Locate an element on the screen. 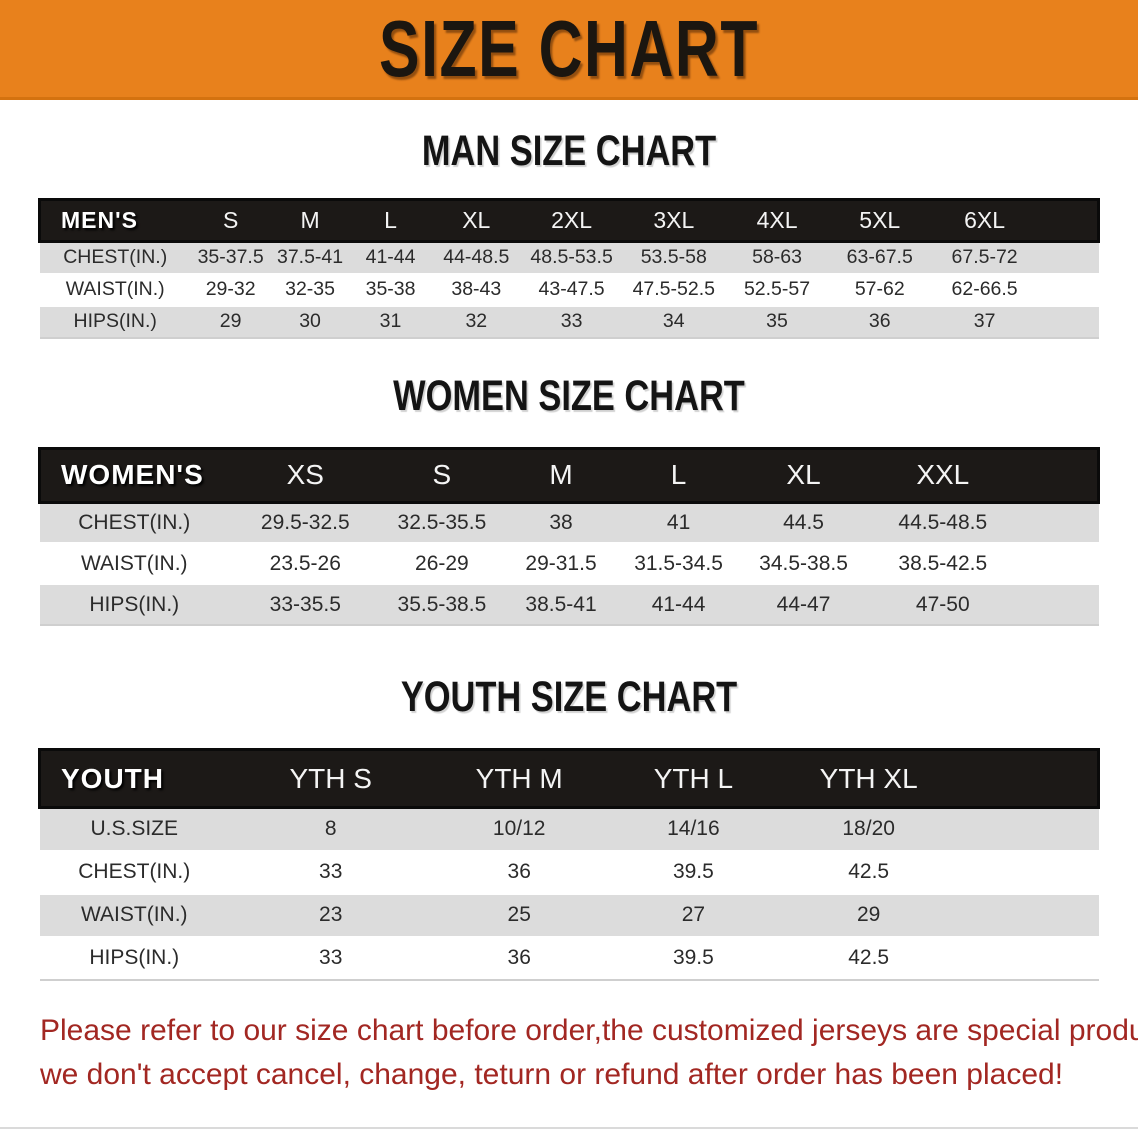 The height and width of the screenshot is (1132, 1138). size-cell: 44.5-48.5 is located at coordinates (943, 522).